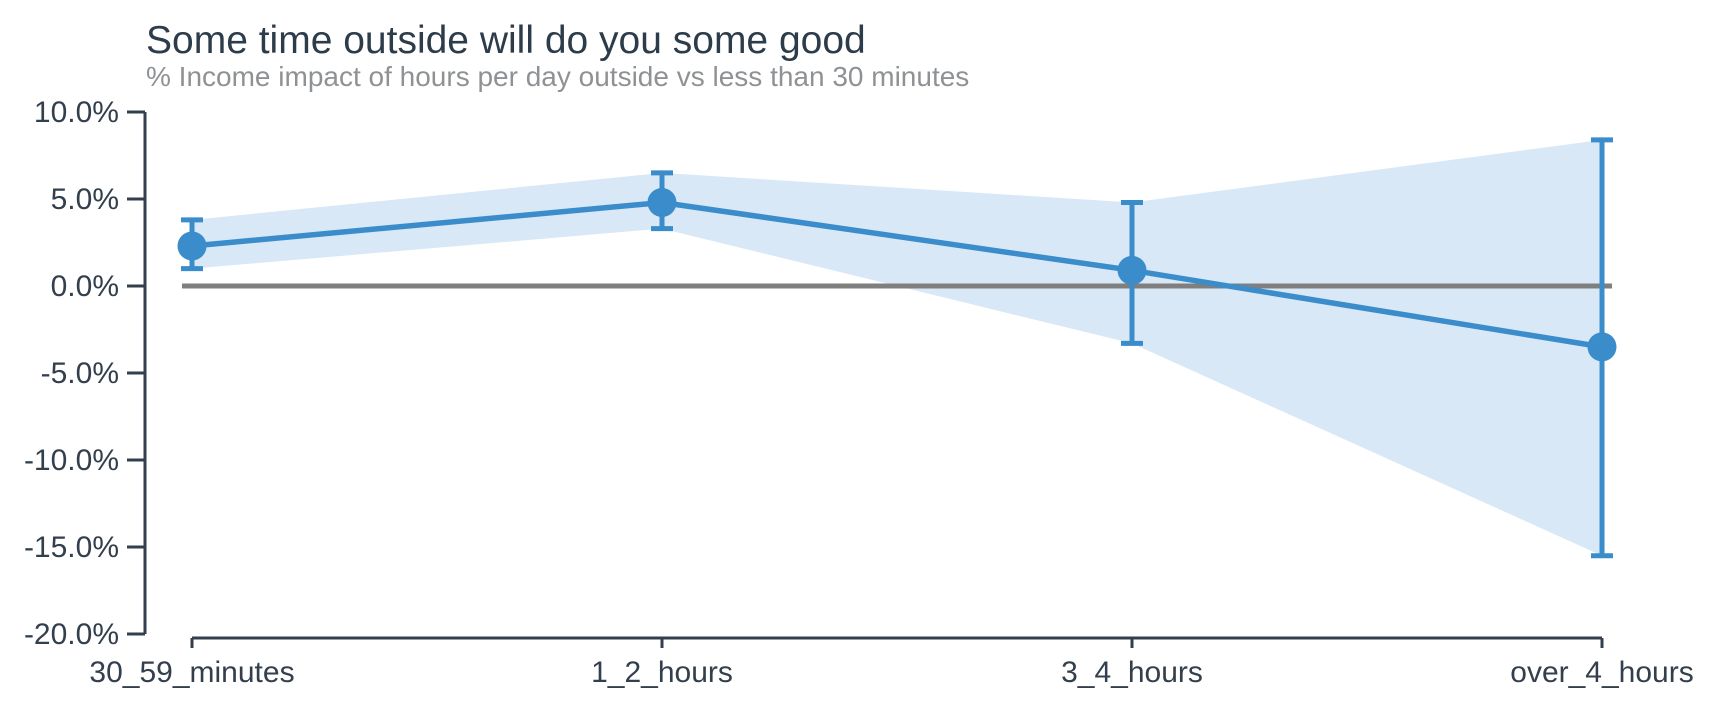 This screenshot has height=709, width=1723. I want to click on x-tick-label: 1_2_hours, so click(662, 672).